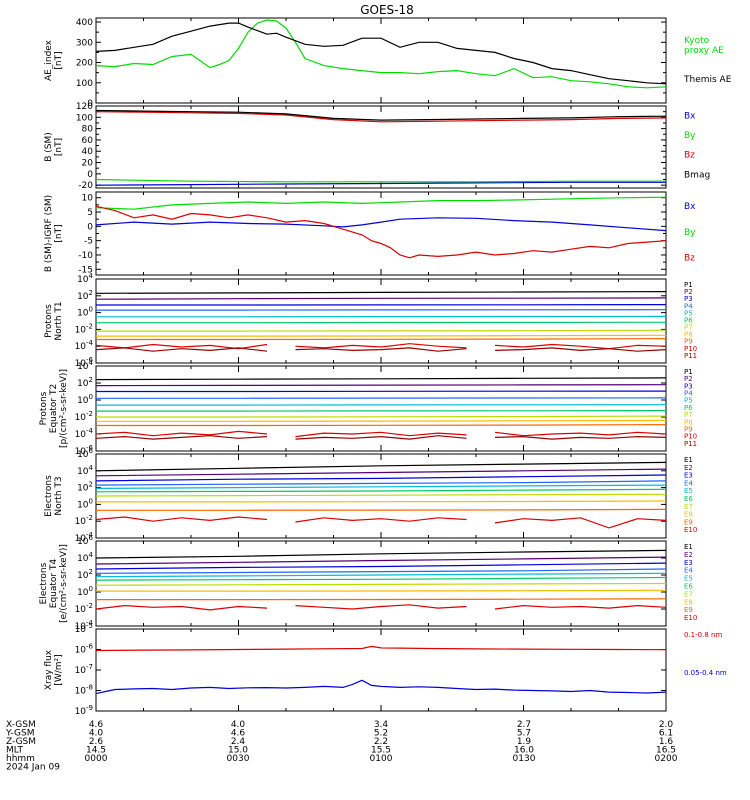 This screenshot has height=800, width=750. I want to click on legend-label: E1, so click(688, 460).